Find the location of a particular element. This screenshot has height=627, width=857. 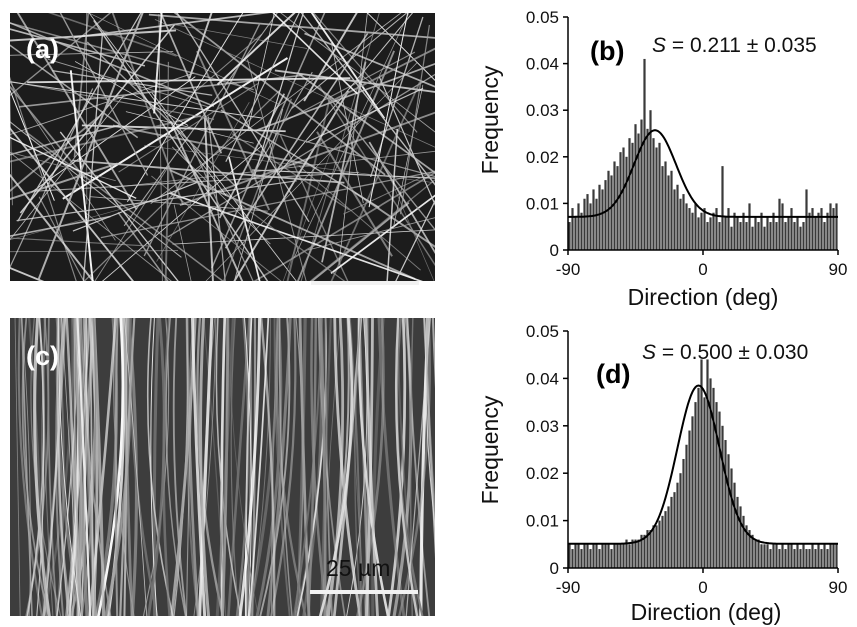

x-tick-label-b: 90 is located at coordinates (838, 269).